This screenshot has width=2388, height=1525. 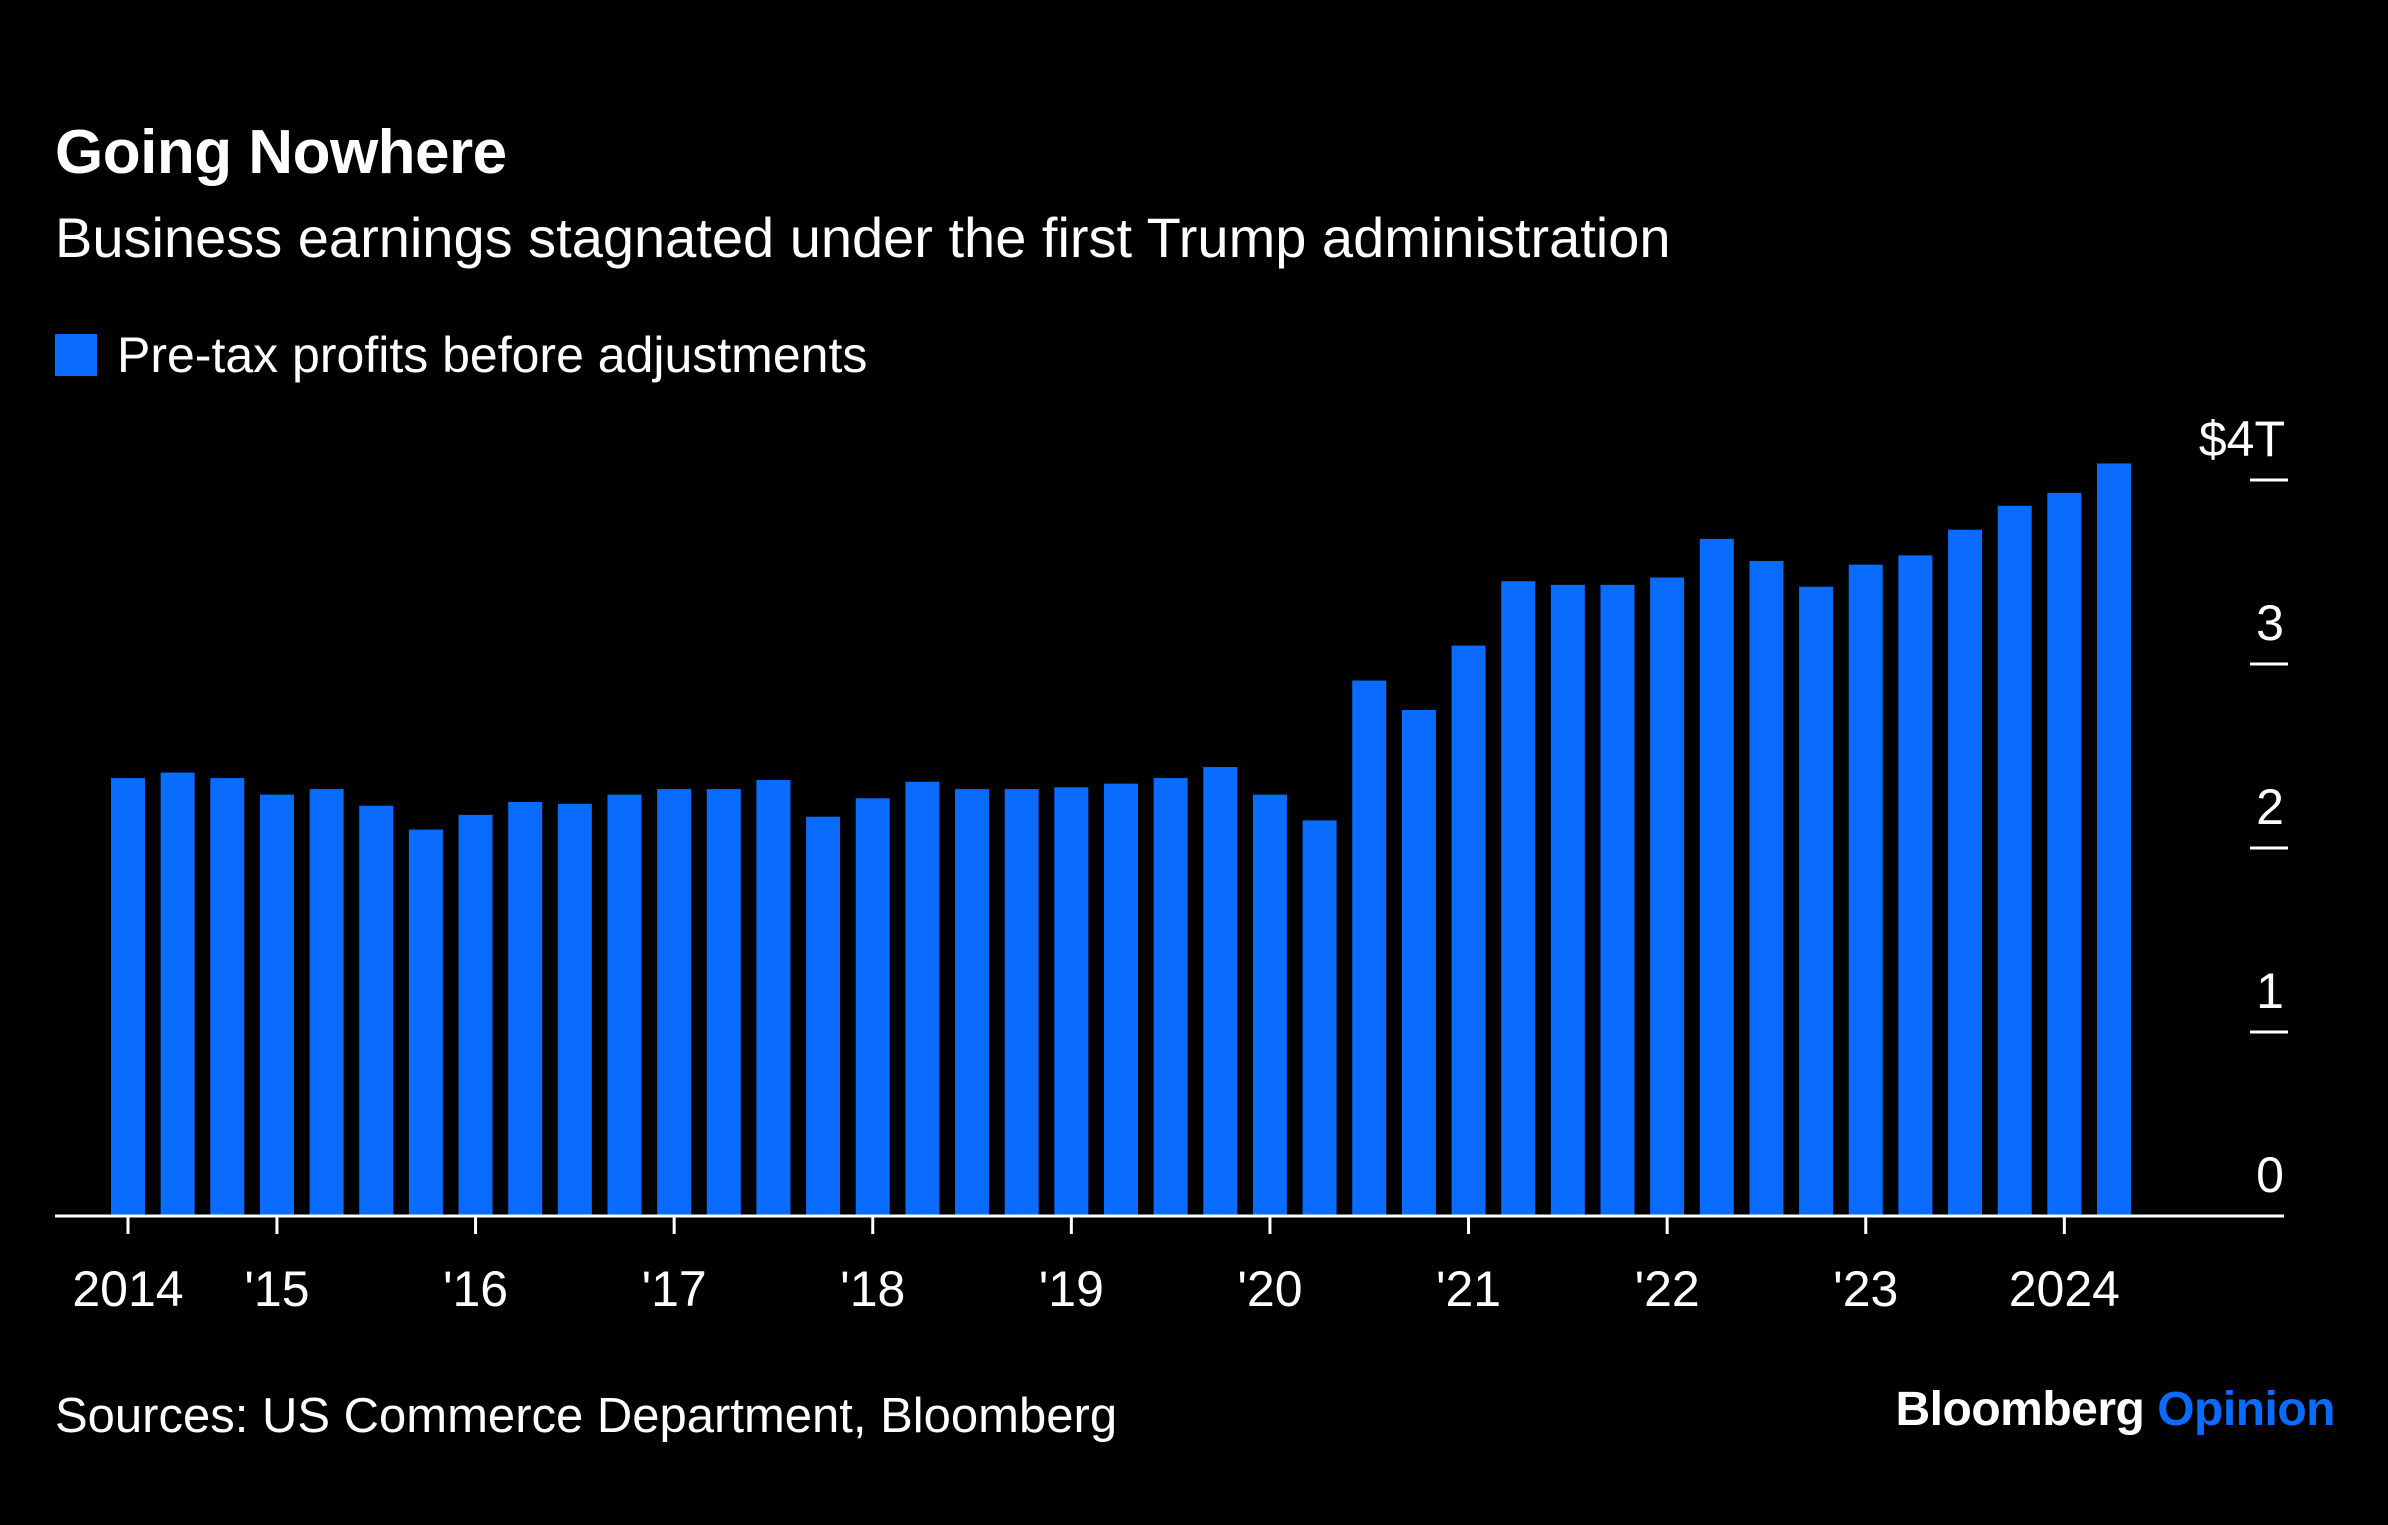 What do you see at coordinates (1269, 1289) in the screenshot?
I see `x-tick-label: '20` at bounding box center [1269, 1289].